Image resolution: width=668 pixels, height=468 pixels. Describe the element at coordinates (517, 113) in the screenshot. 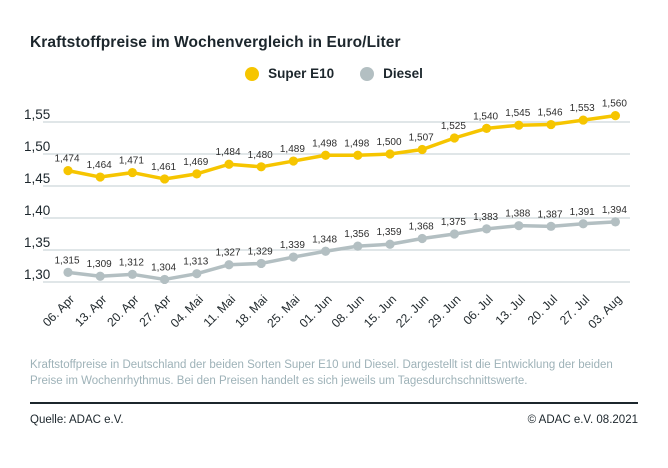

I see `svg-text: 1,545` at that location.